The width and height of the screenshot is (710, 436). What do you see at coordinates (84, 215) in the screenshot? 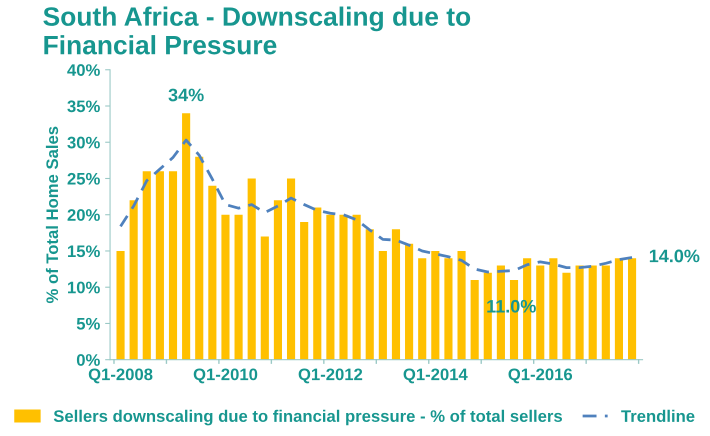
I see `y-tick-label: 20%` at bounding box center [84, 215].